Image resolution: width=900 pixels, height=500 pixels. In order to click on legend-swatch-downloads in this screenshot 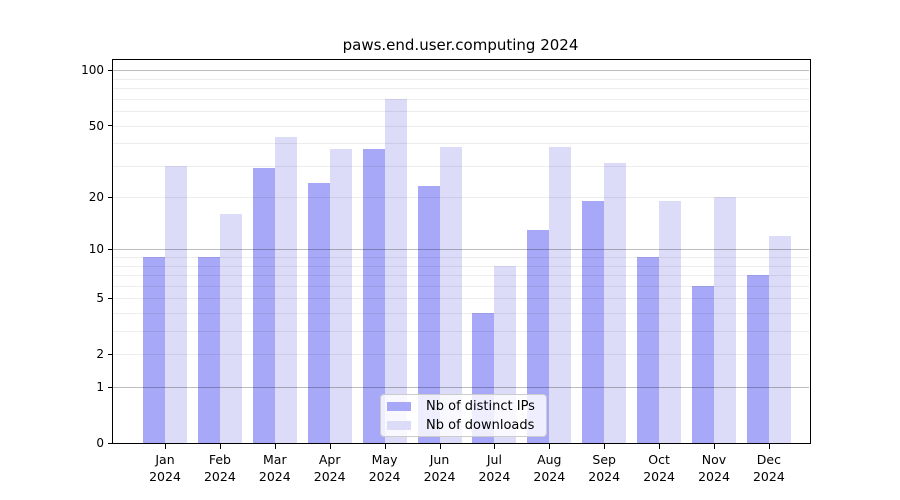, I will do `click(399, 425)`.